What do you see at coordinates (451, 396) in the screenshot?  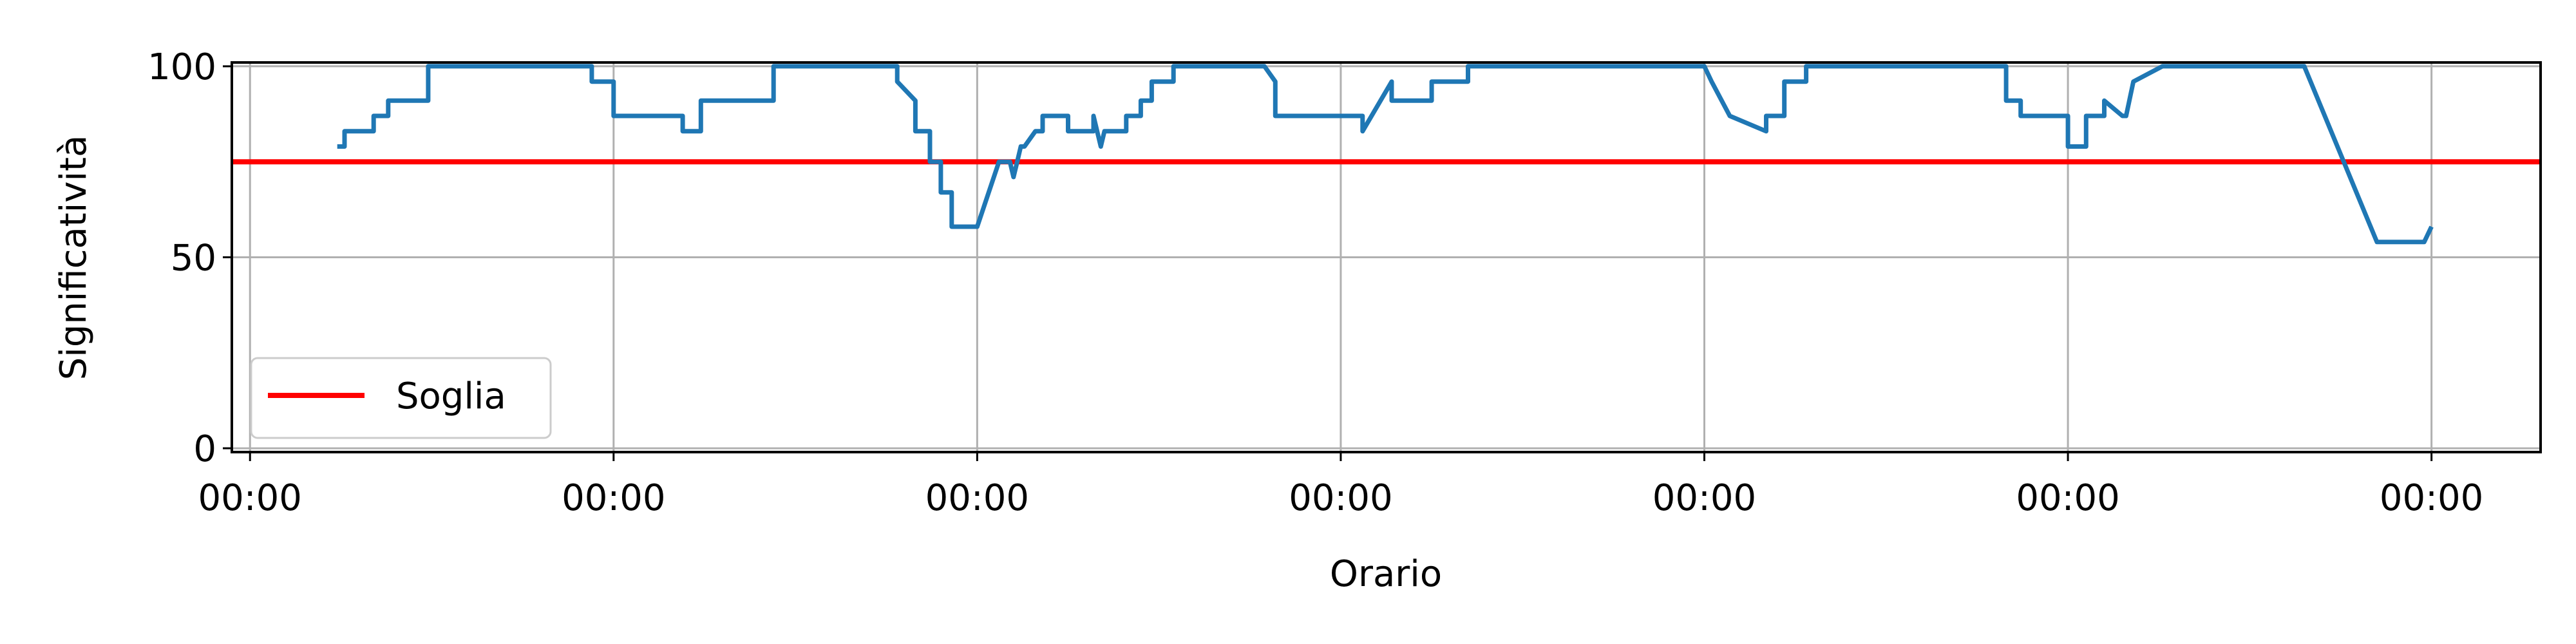 I see `legend-threshold-label: Soglia` at bounding box center [451, 396].